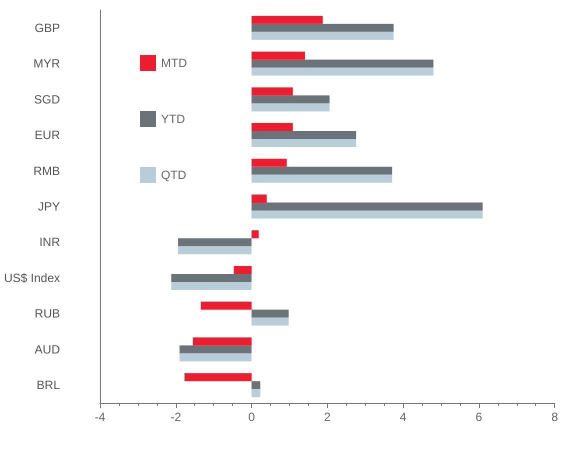 The width and height of the screenshot is (561, 458). What do you see at coordinates (554, 417) in the screenshot?
I see `x-tick-label: 8` at bounding box center [554, 417].